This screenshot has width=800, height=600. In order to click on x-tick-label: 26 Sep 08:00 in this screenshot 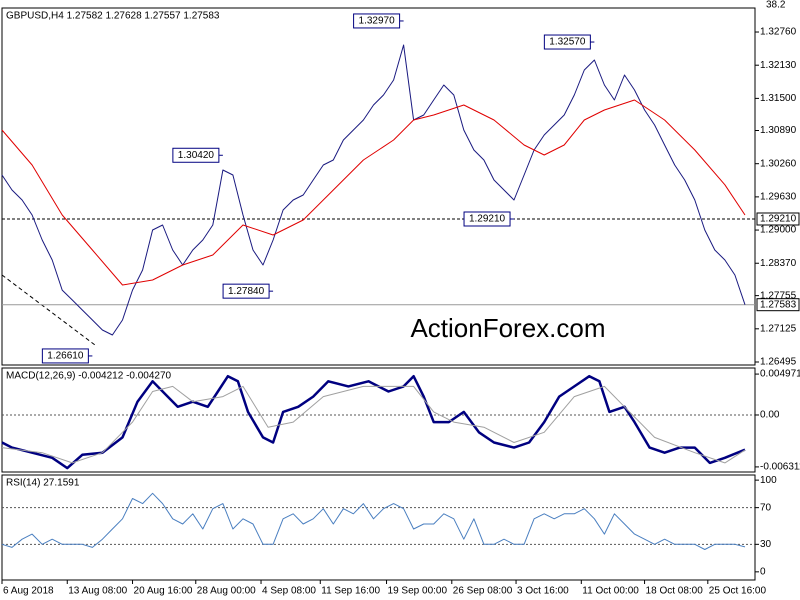, I will do `click(483, 591)`.